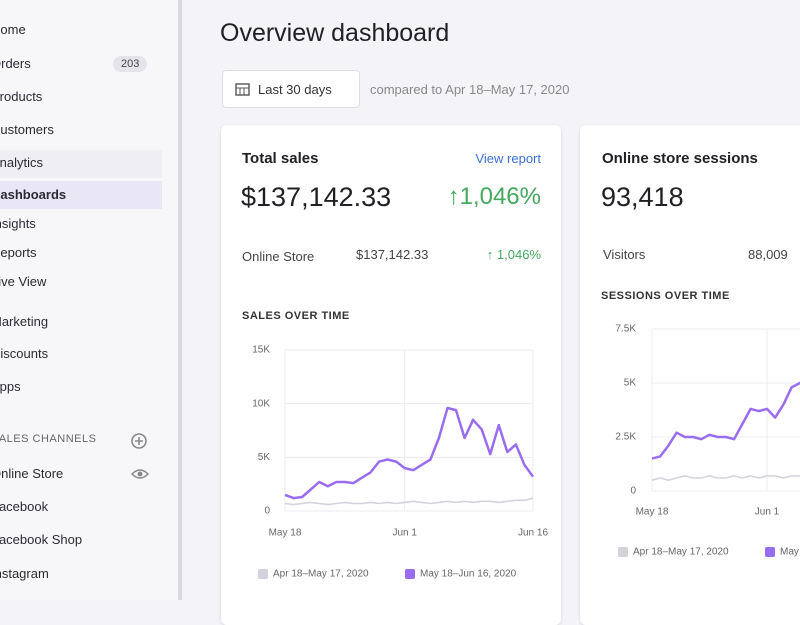 This screenshot has height=625, width=800. I want to click on total-change: ↑1,046%, so click(494, 196).